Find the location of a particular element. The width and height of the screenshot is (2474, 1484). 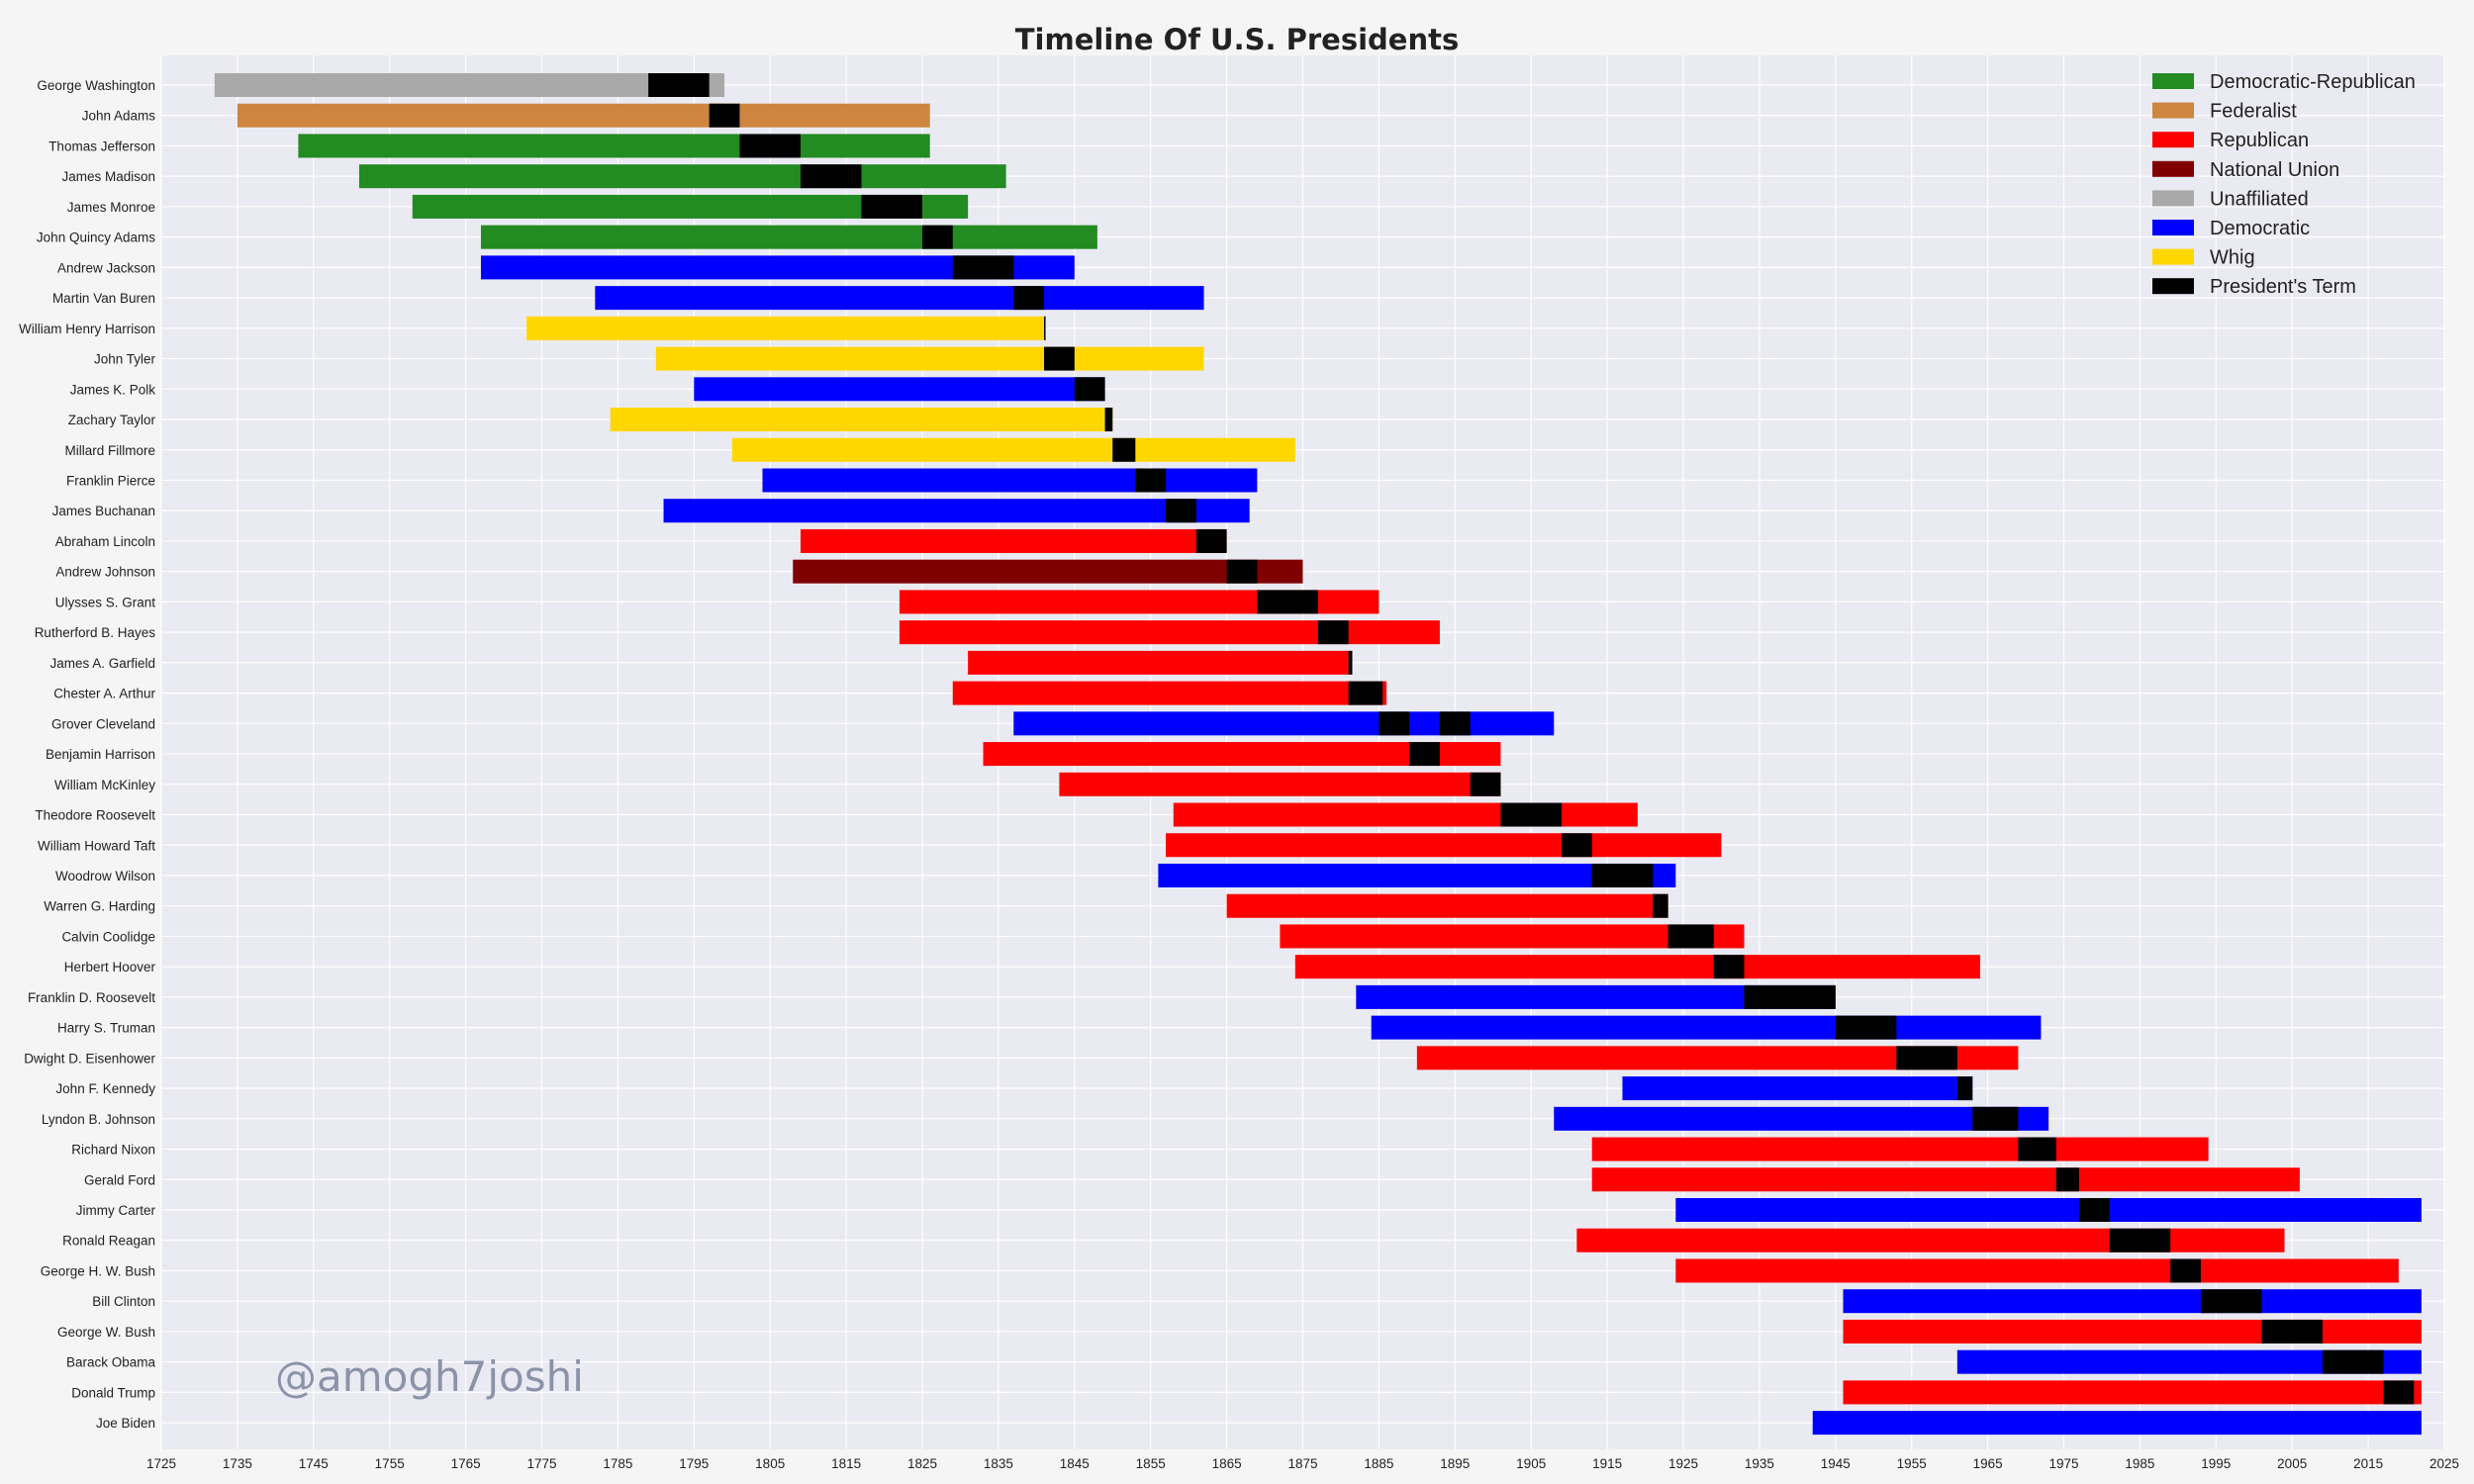

chart-title: Timeline Of U.S. Presidents is located at coordinates (1237, 39).